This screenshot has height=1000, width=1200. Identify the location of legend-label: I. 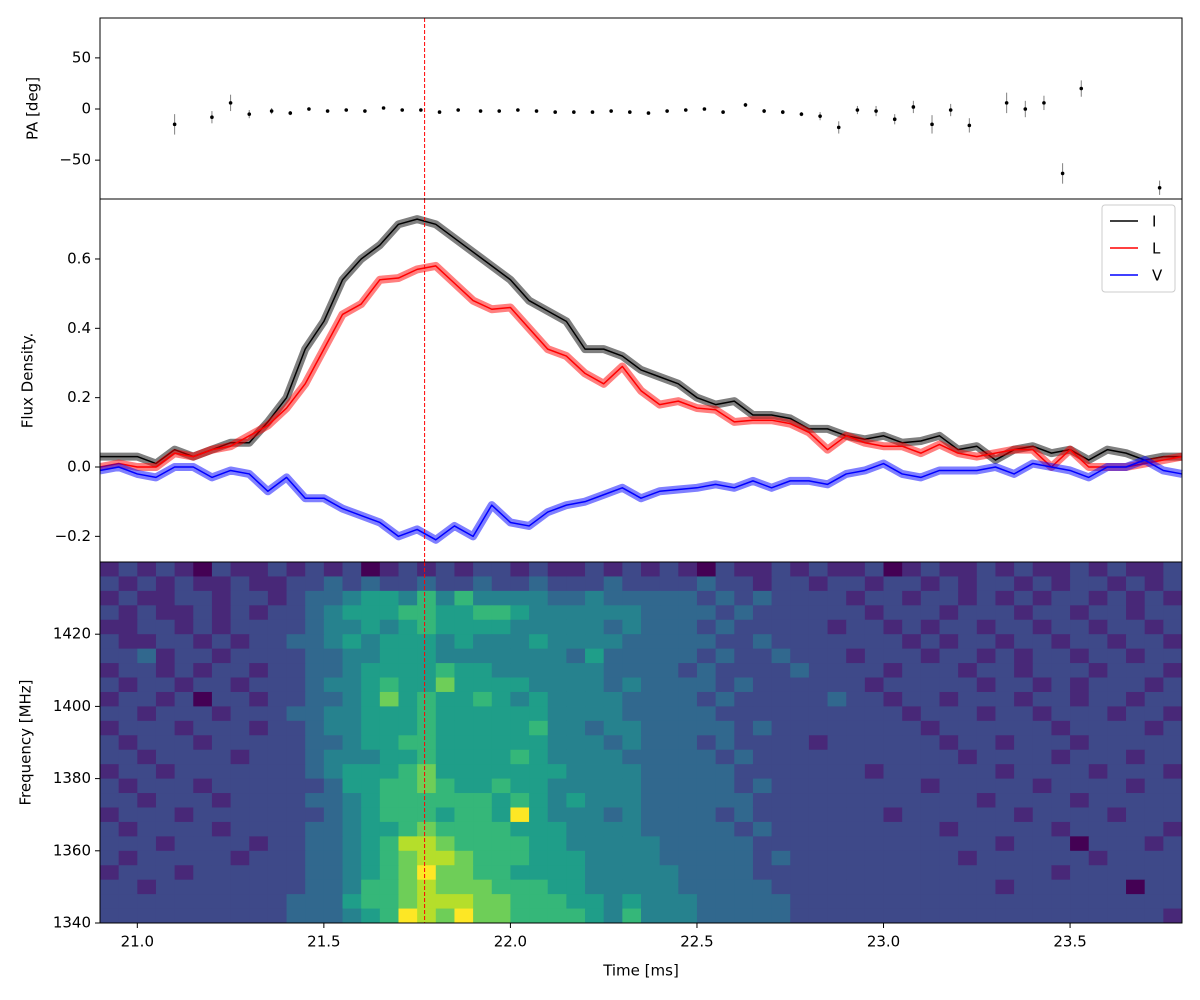
(1154, 222).